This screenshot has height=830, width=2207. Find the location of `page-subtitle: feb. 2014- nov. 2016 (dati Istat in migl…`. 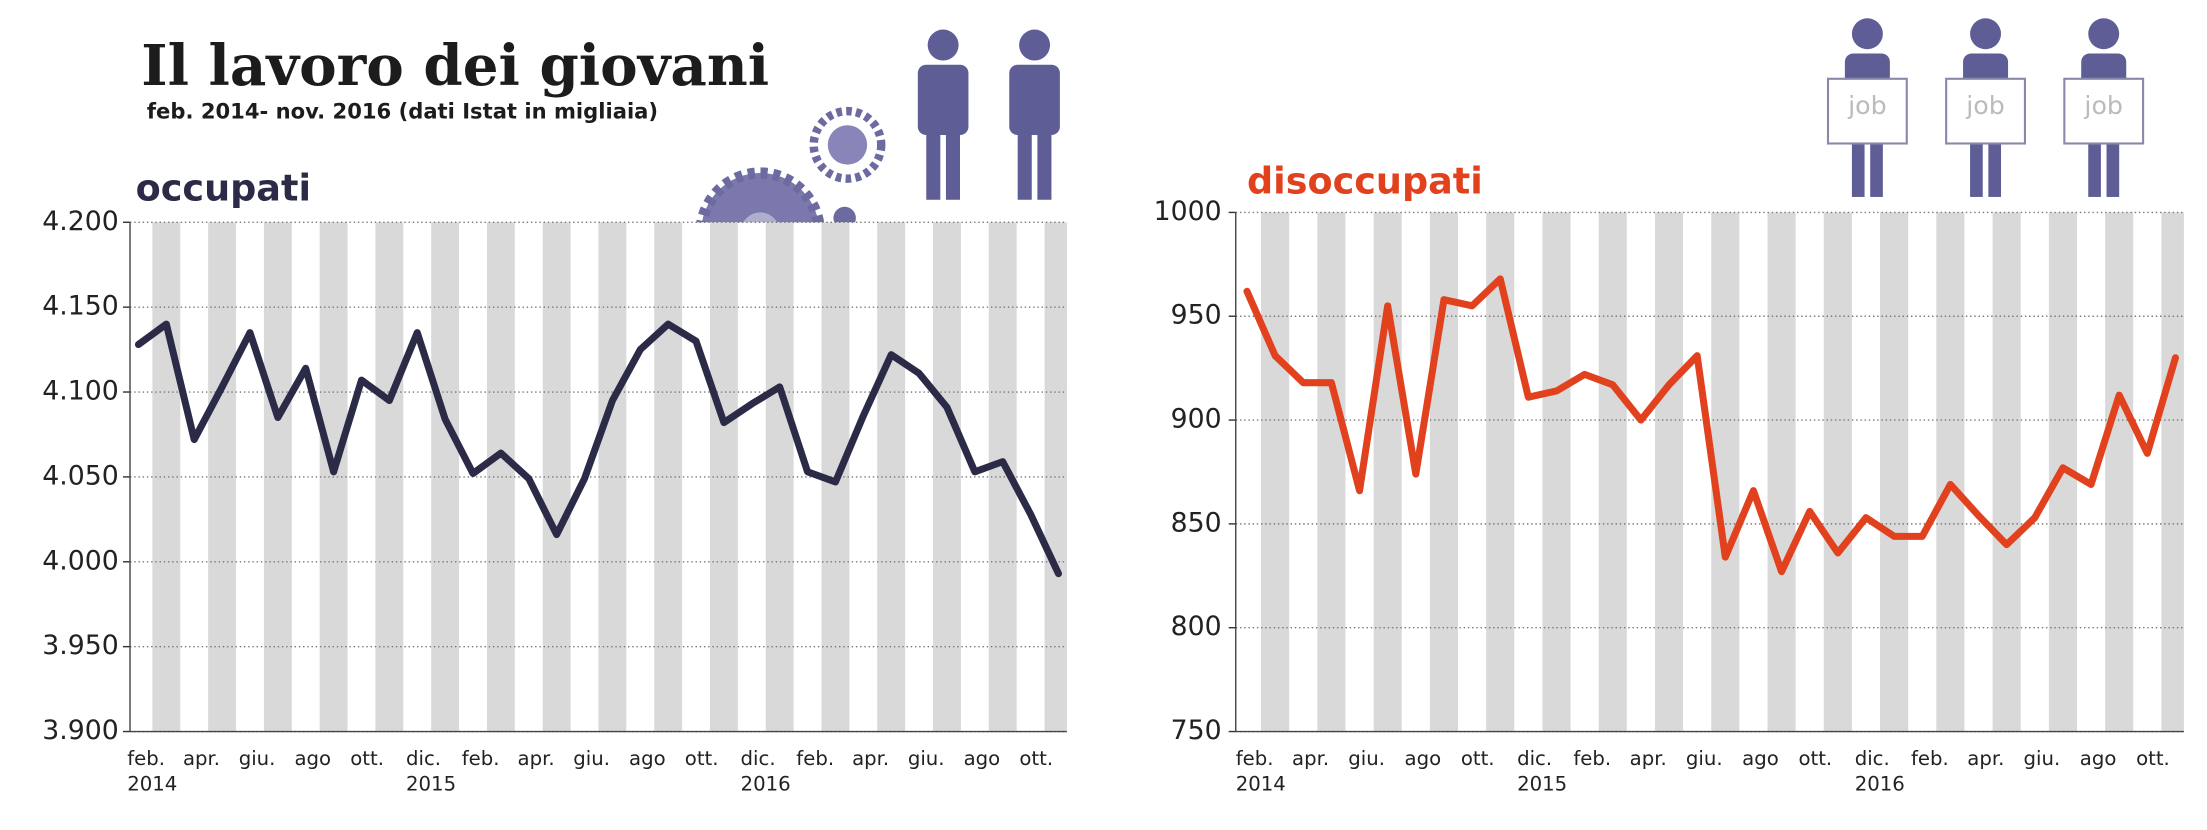

page-subtitle: feb. 2014- nov. 2016 (dati Istat in migl… is located at coordinates (402, 111).